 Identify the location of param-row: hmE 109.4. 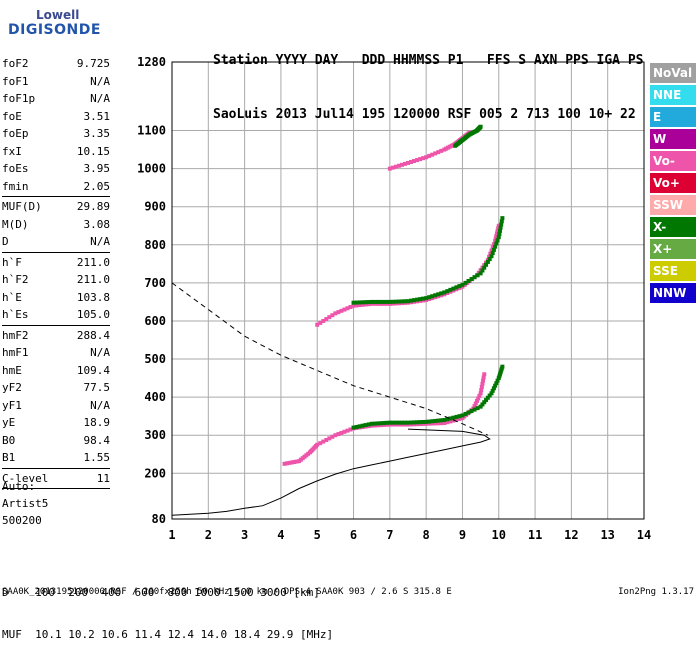
(56, 371).